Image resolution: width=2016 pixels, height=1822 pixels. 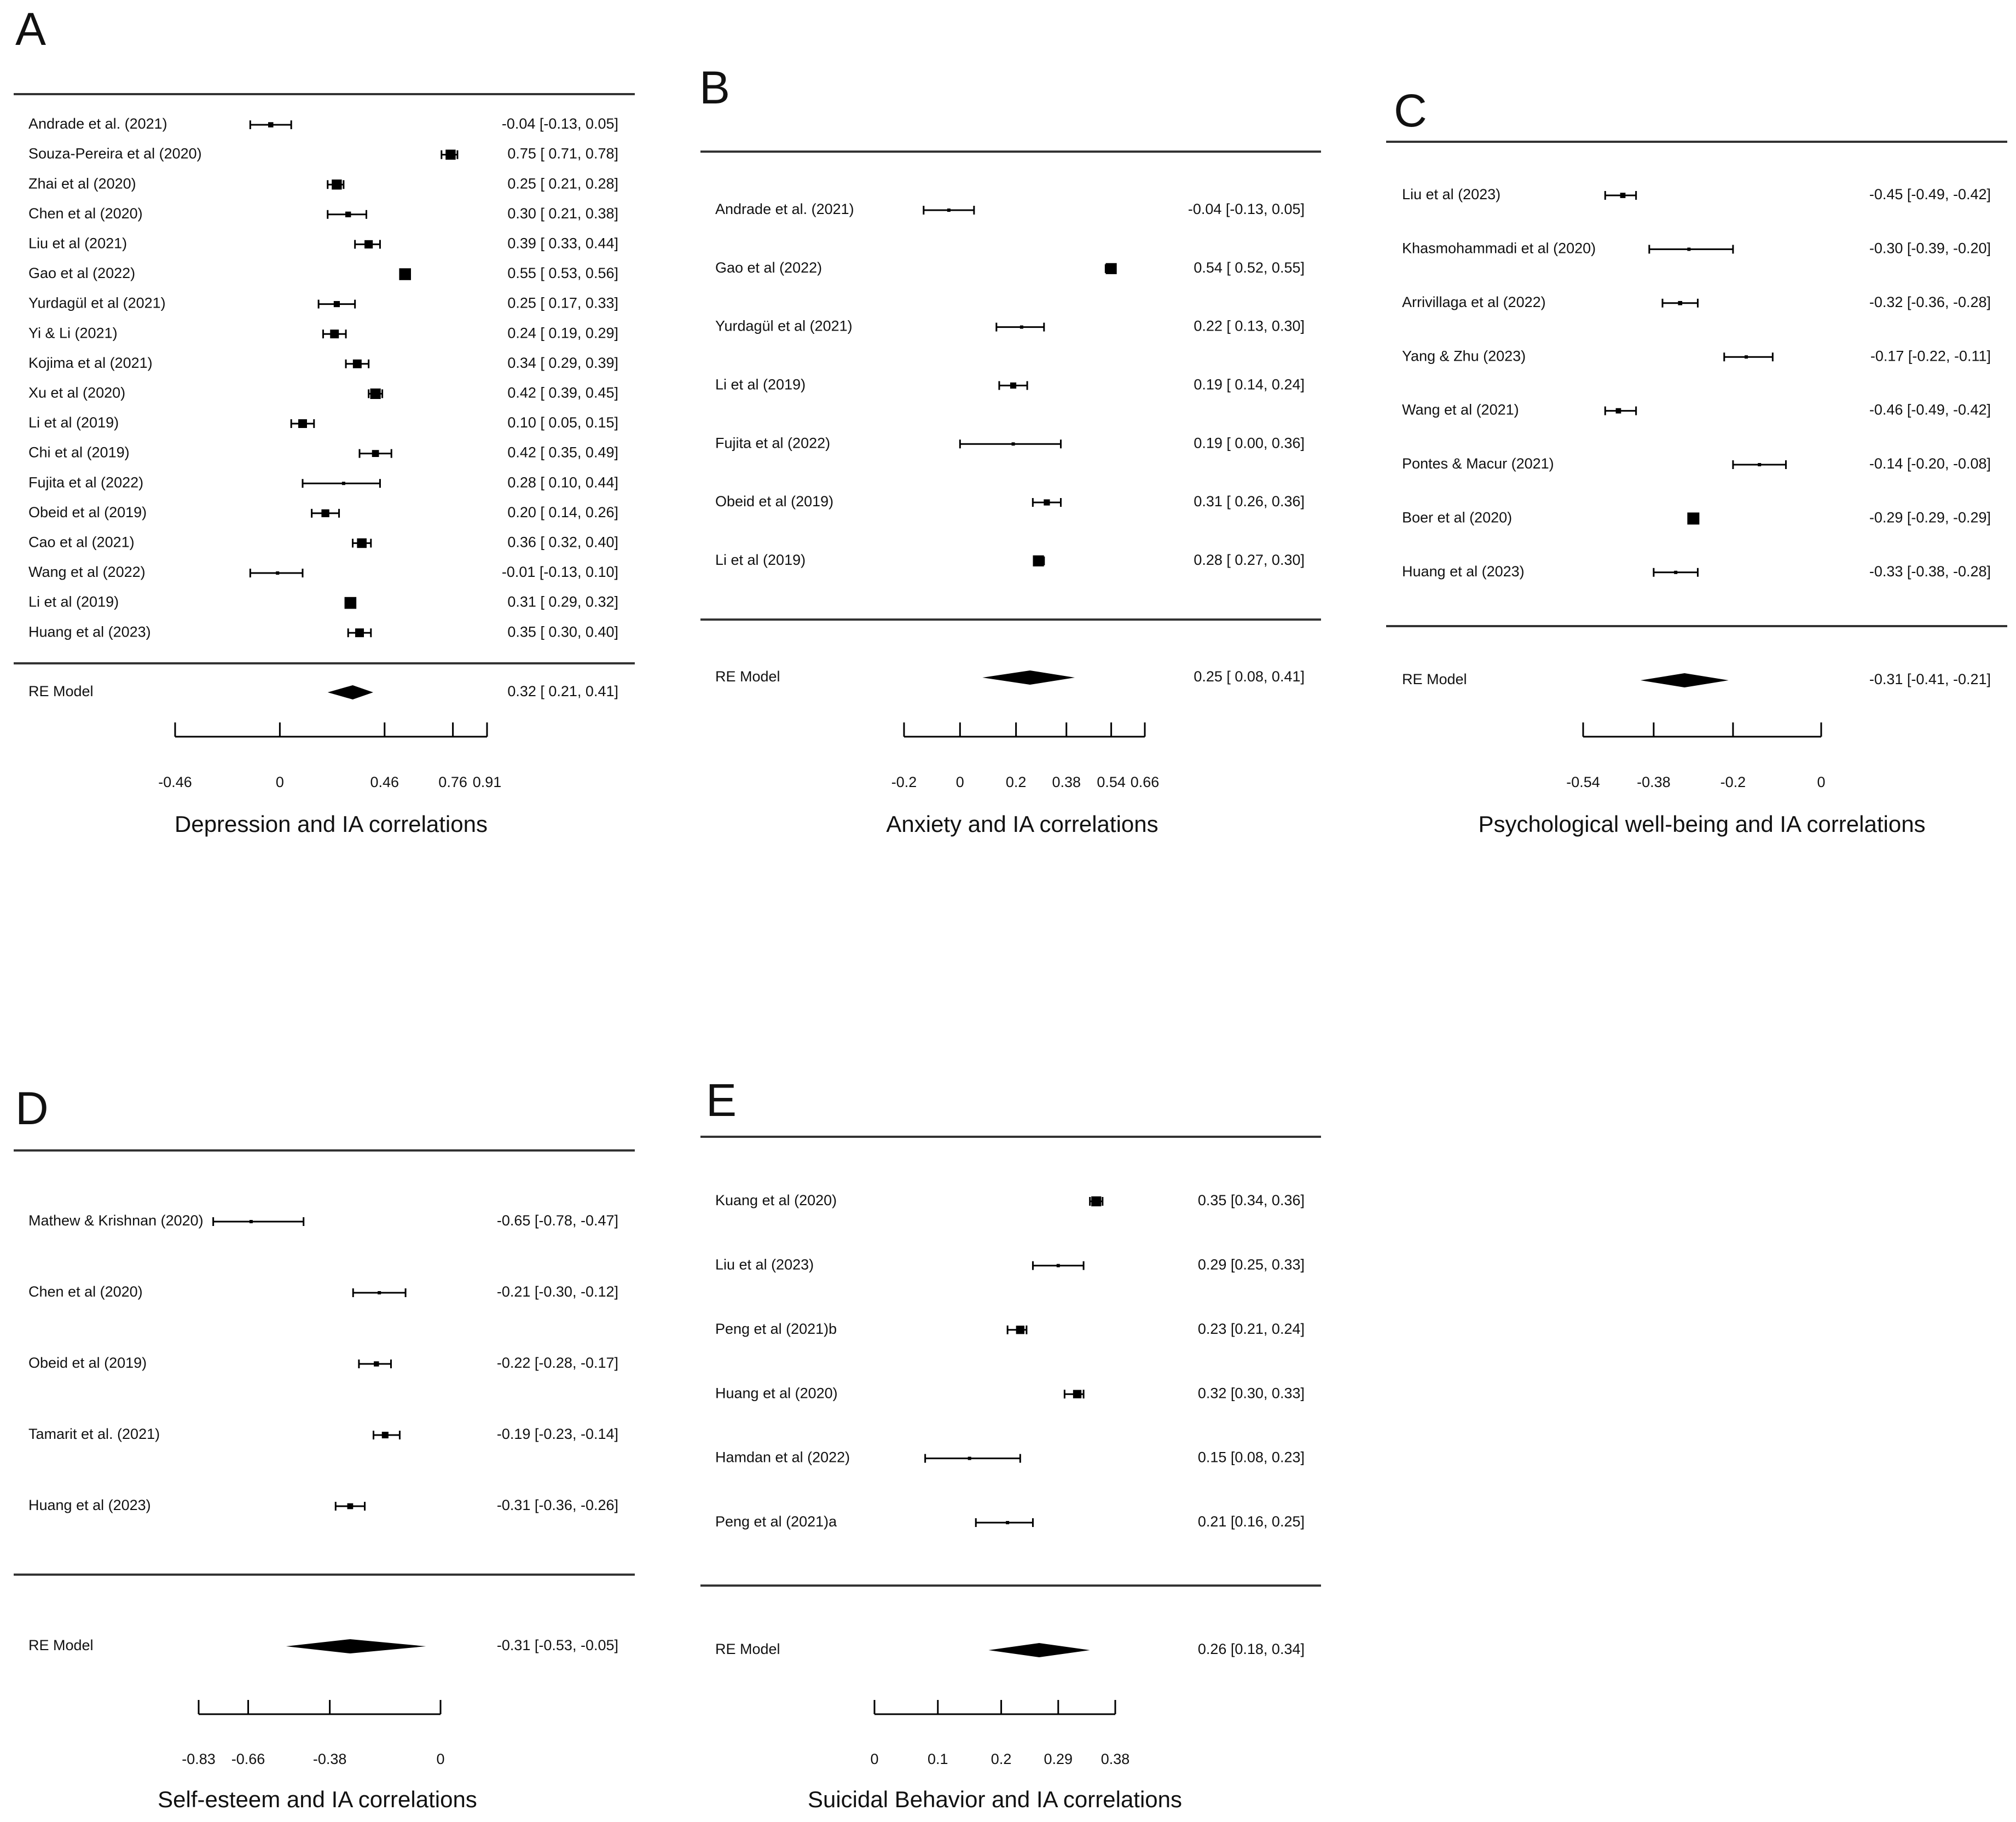 I want to click on study-estimate-ci: -0.65 [-0.78, -0.47], so click(x=557, y=1220).